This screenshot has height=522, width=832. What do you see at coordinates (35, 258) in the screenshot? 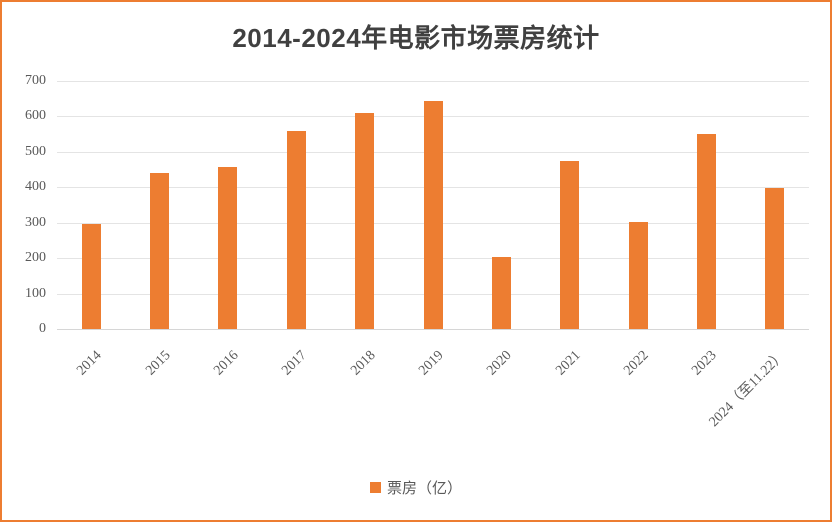
I see `y-axis-tick-label: 200` at bounding box center [35, 258].